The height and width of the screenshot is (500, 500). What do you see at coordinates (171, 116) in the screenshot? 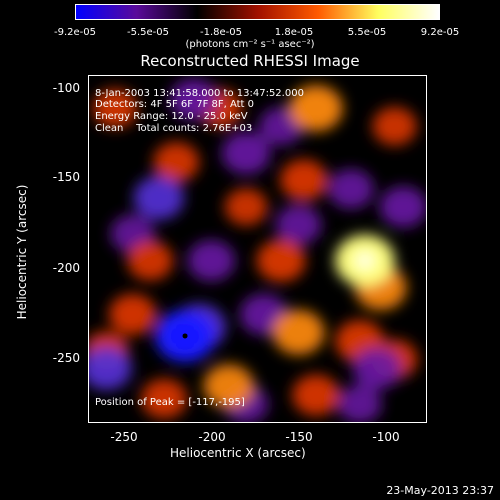
I see `info-energy-range: Energy Range: 12.0 - 25.0 keV` at bounding box center [171, 116].